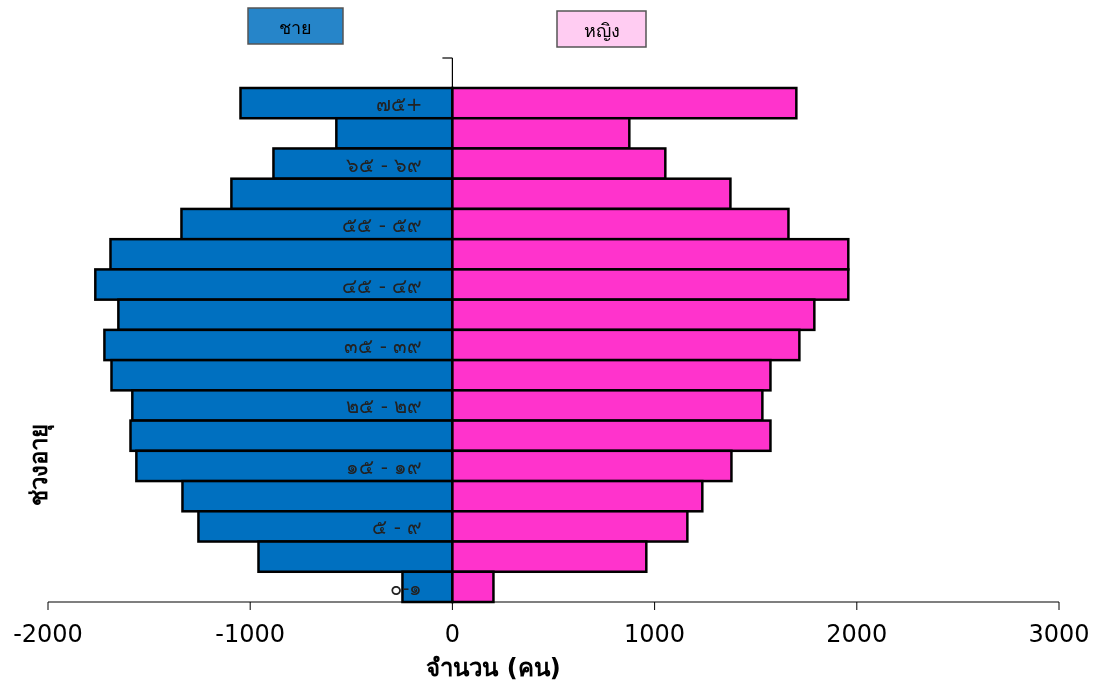 The image size is (1105, 689). Describe the element at coordinates (383, 346) in the screenshot. I see `y-tick-label: ๓๕ - ๓๙` at that location.